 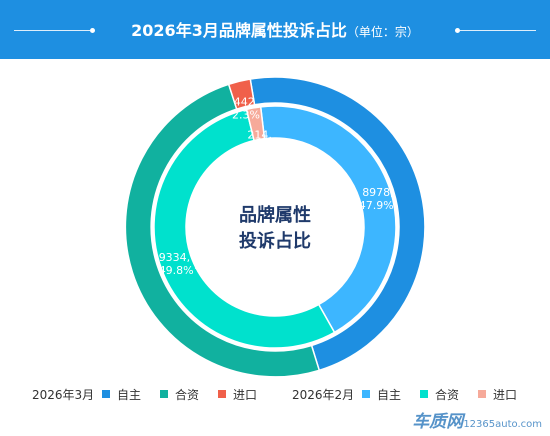 What do you see at coordinates (457, 30) in the screenshot?
I see `title-decoration-dot-right` at bounding box center [457, 30].